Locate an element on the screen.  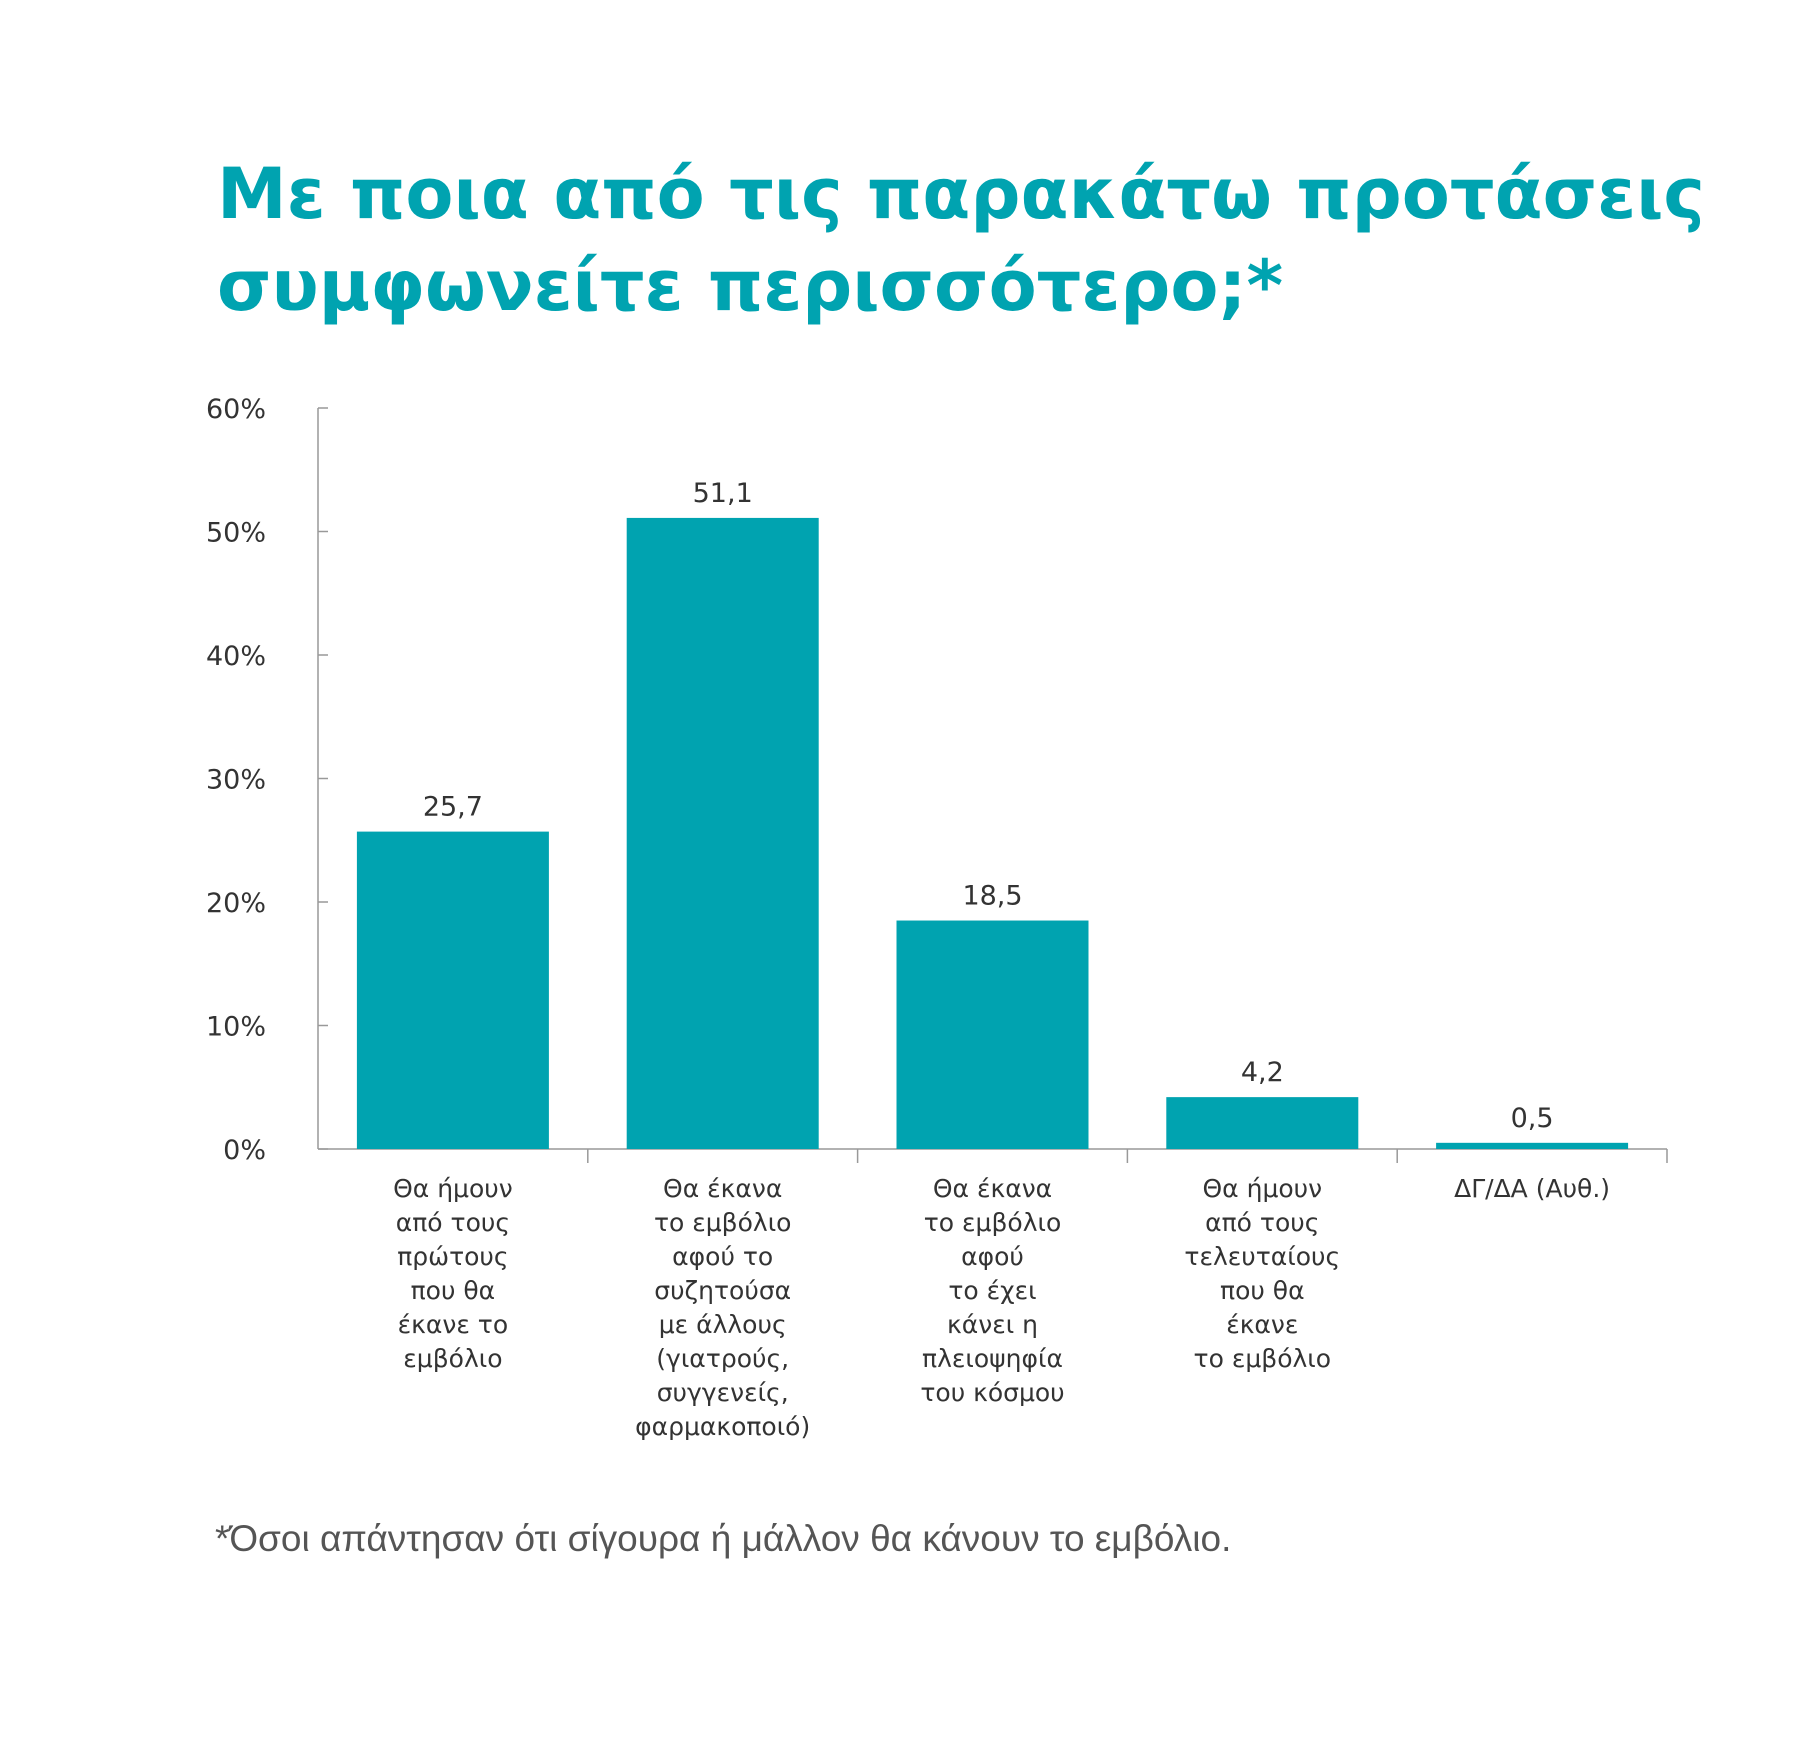
category-label-line: συγγενείς, is located at coordinates (723, 1392).